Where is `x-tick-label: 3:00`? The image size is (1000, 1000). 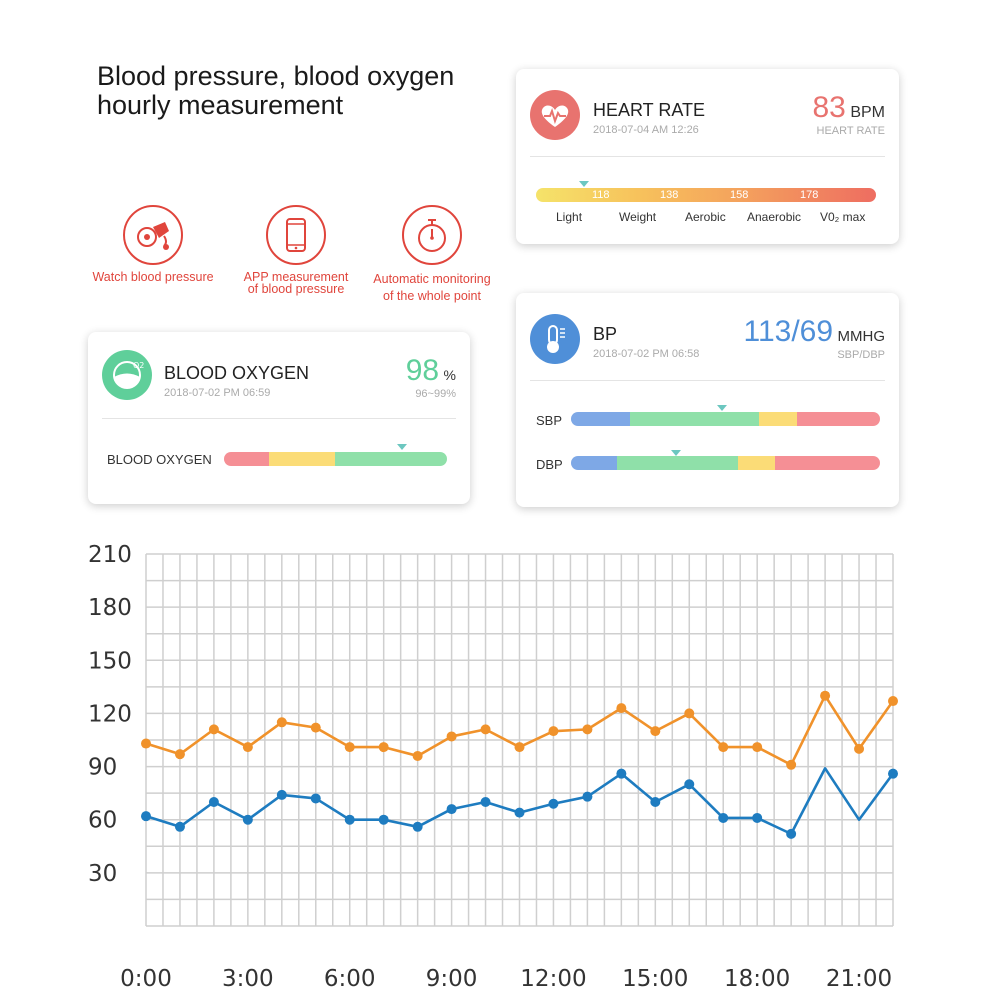
x-tick-label: 3:00 is located at coordinates (248, 979).